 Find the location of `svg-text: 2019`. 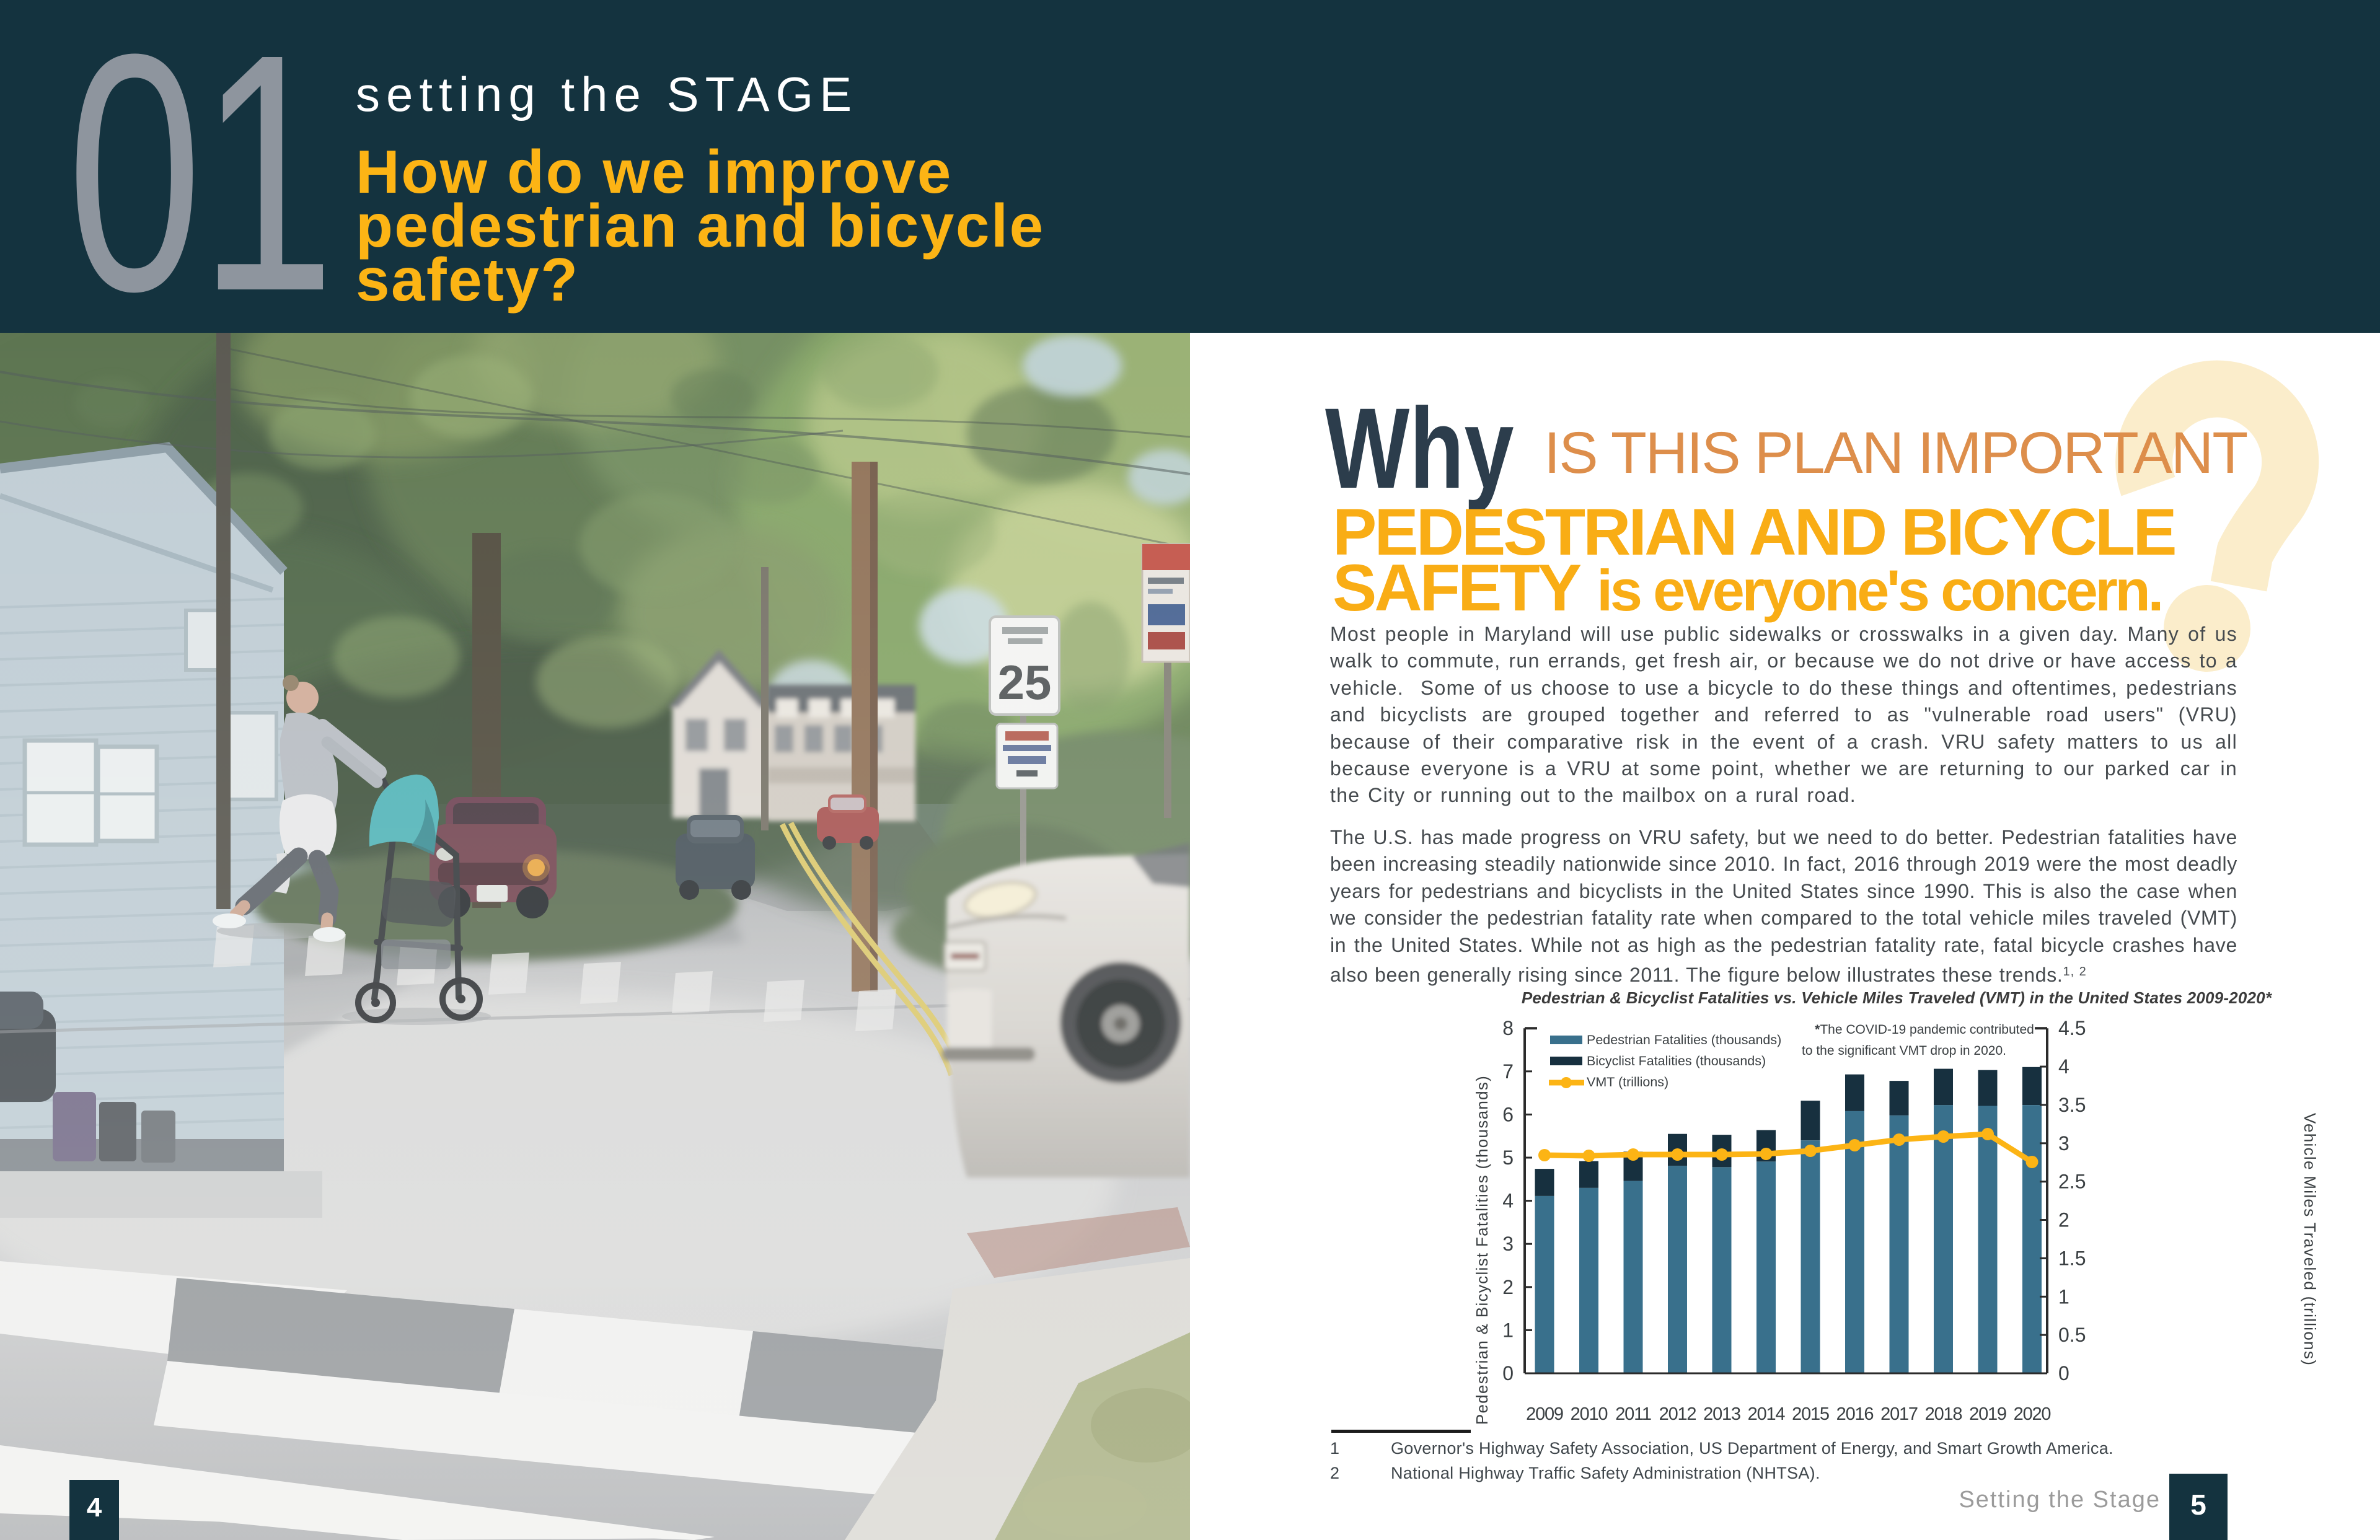

svg-text: 2019 is located at coordinates (1987, 1414).